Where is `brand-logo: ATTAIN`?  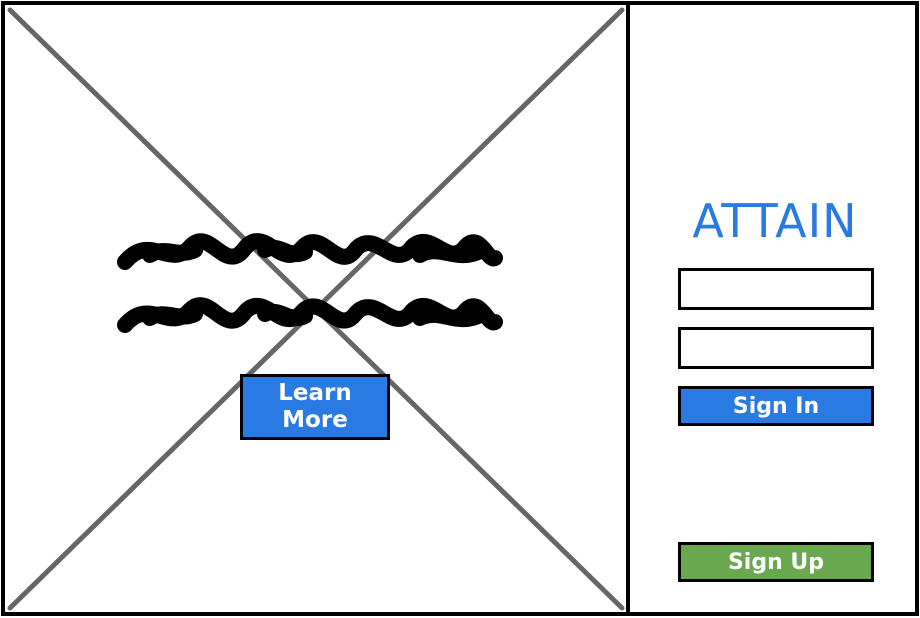 brand-logo: ATTAIN is located at coordinates (775, 221).